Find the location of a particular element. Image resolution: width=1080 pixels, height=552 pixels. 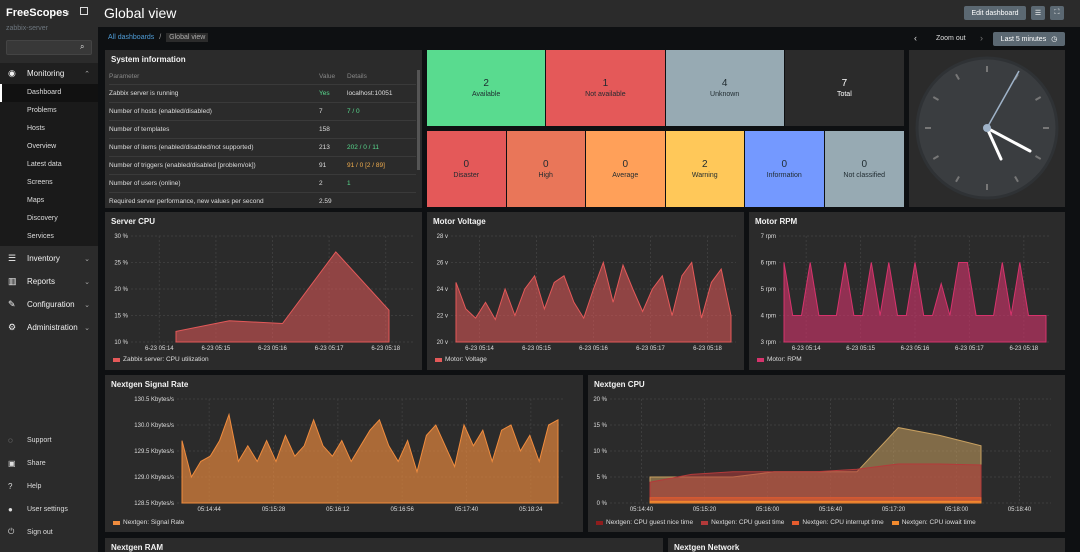

menu-button: ☰ is located at coordinates (1038, 13).